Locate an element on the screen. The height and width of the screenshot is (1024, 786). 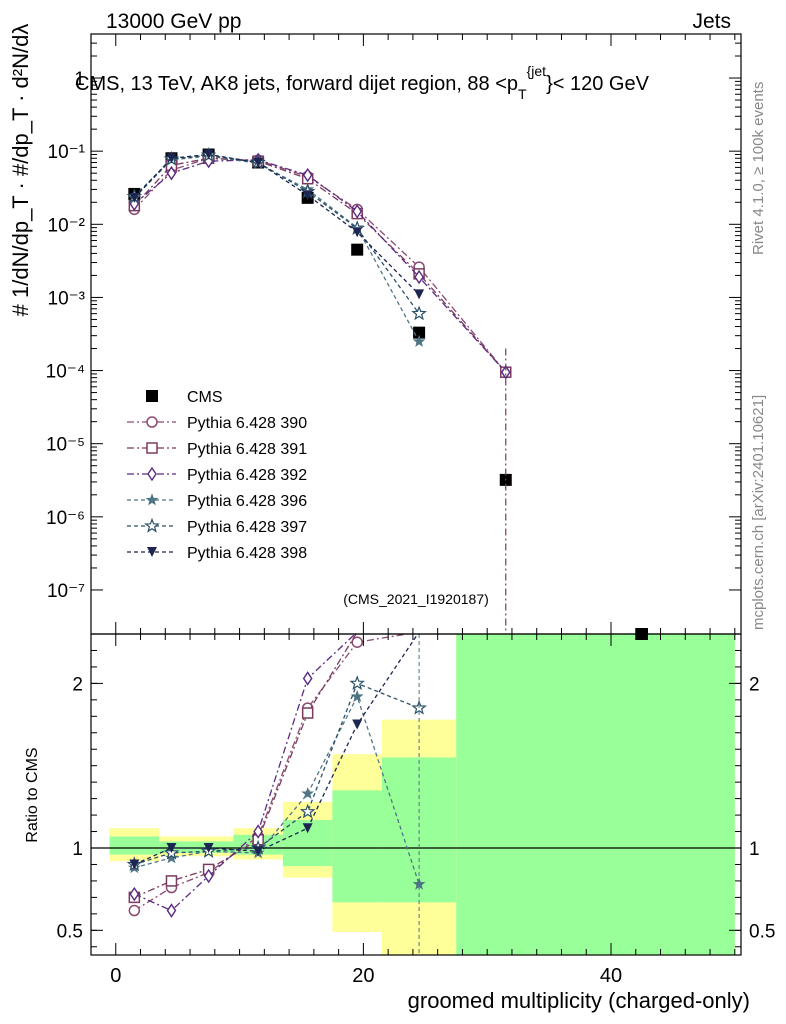
ratio-tick-label: 1 is located at coordinates (77, 849).